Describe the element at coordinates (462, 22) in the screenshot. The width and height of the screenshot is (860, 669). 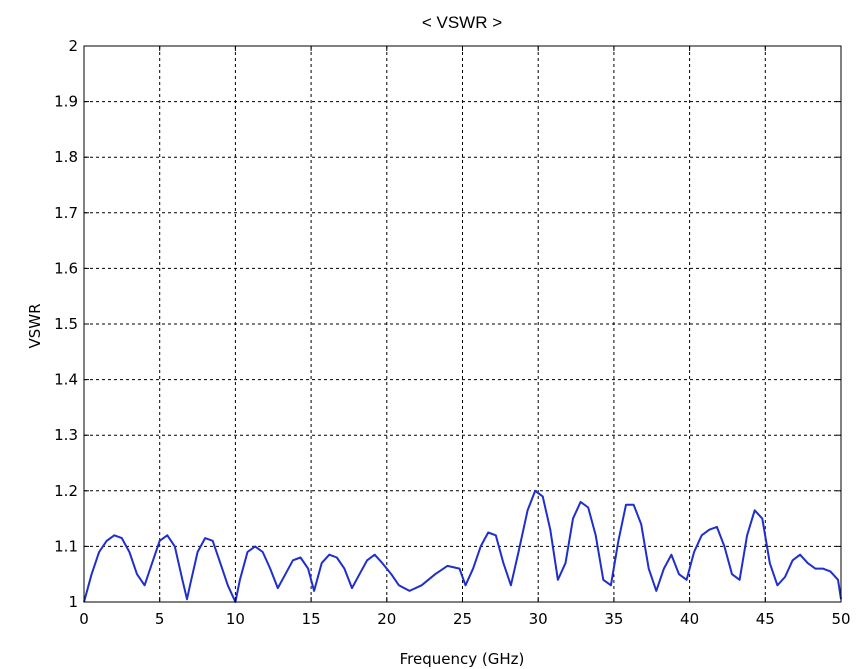
I see `chart-title: < VSWR >` at that location.